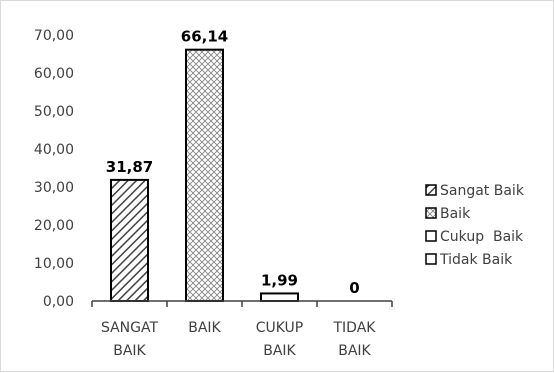 The width and height of the screenshot is (554, 373). I want to click on y-tick-label: 10,00, so click(54, 264).